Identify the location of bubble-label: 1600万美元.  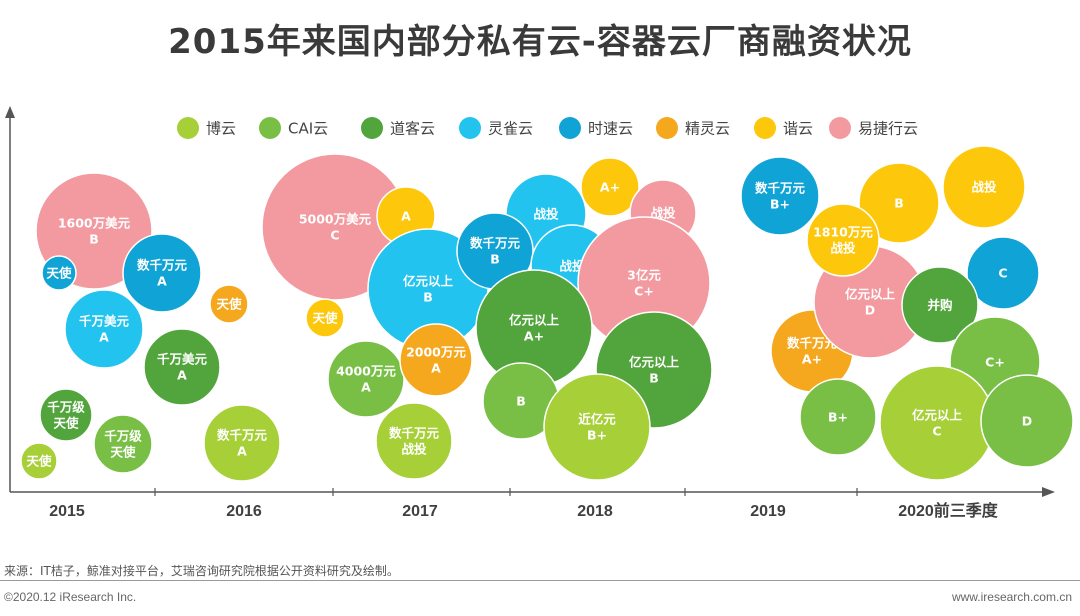
(94, 223).